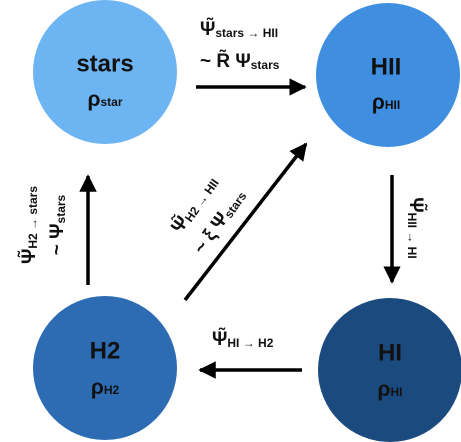 The image size is (461, 442). I want to click on label-part: HII, so click(392, 105).